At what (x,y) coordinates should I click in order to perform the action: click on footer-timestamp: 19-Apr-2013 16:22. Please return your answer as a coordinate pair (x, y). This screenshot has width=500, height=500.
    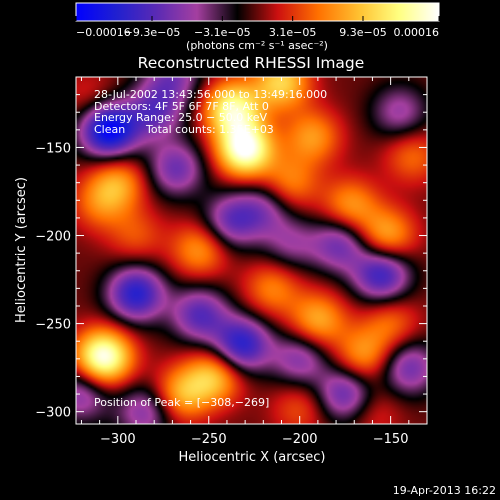
    Looking at the image, I should click on (444, 490).